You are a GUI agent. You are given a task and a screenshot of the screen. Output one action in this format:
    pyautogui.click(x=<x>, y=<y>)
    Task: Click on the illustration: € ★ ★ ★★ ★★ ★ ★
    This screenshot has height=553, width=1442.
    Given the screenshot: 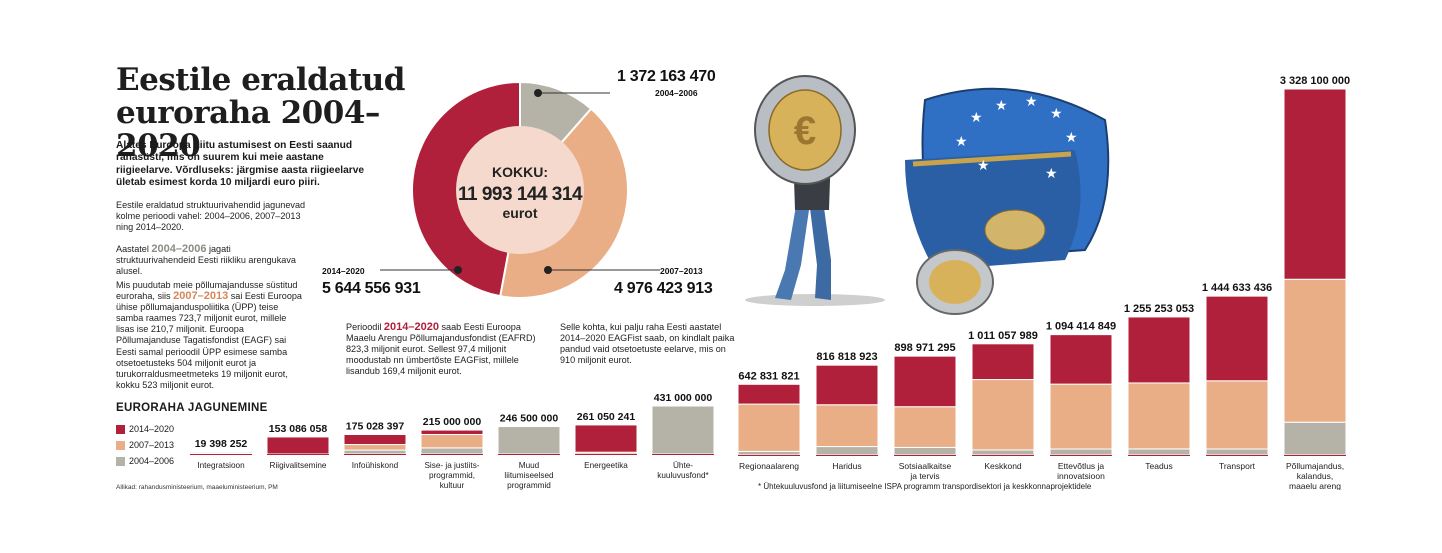 What is the action you would take?
    pyautogui.click(x=927, y=195)
    